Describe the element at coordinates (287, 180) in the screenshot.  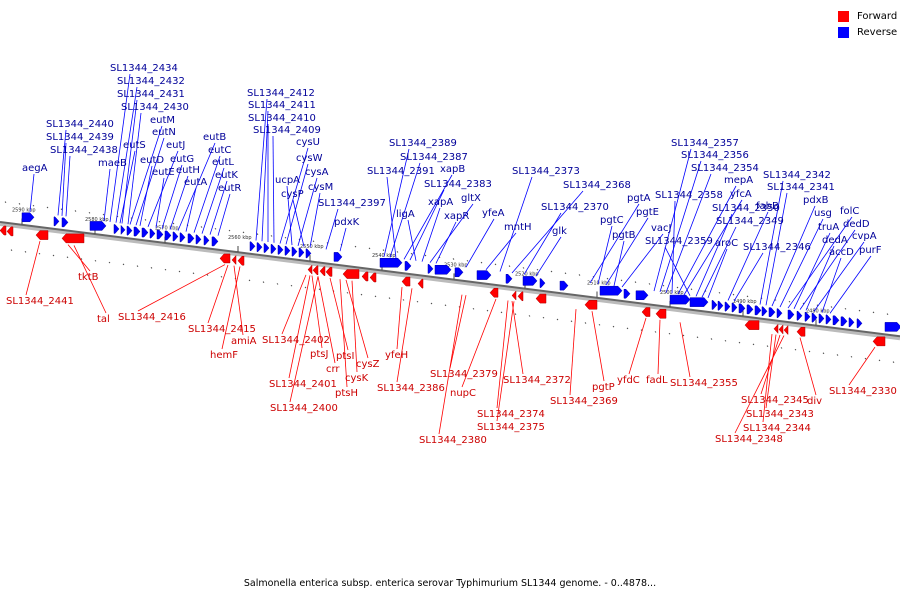
I see `reverse-gene-label: ucpA` at that location.